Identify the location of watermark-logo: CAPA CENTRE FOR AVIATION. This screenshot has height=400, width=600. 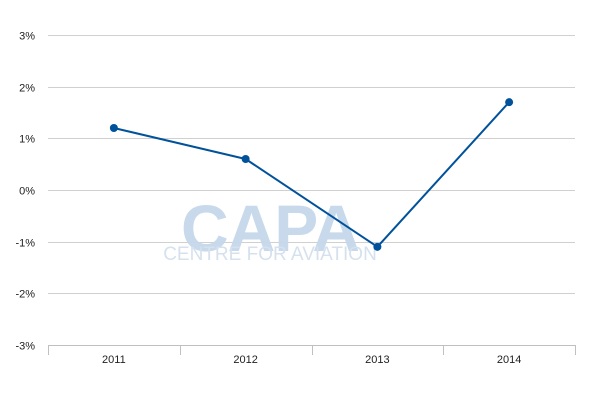
(270, 228).